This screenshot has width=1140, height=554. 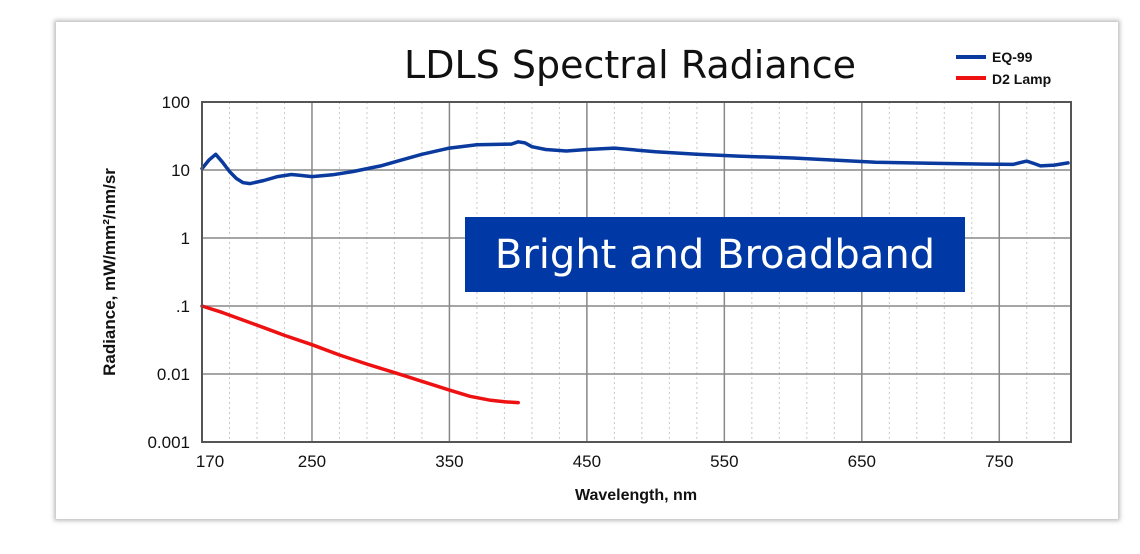 What do you see at coordinates (210, 461) in the screenshot?
I see `x-tick-label: 170` at bounding box center [210, 461].